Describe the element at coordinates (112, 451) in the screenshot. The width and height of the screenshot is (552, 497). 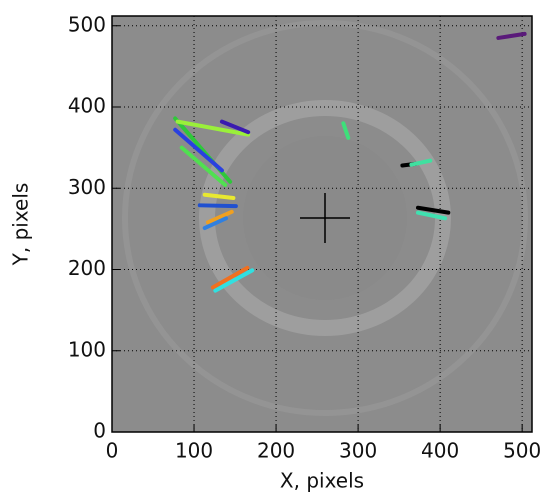
I see `x-tick-label: 0` at that location.